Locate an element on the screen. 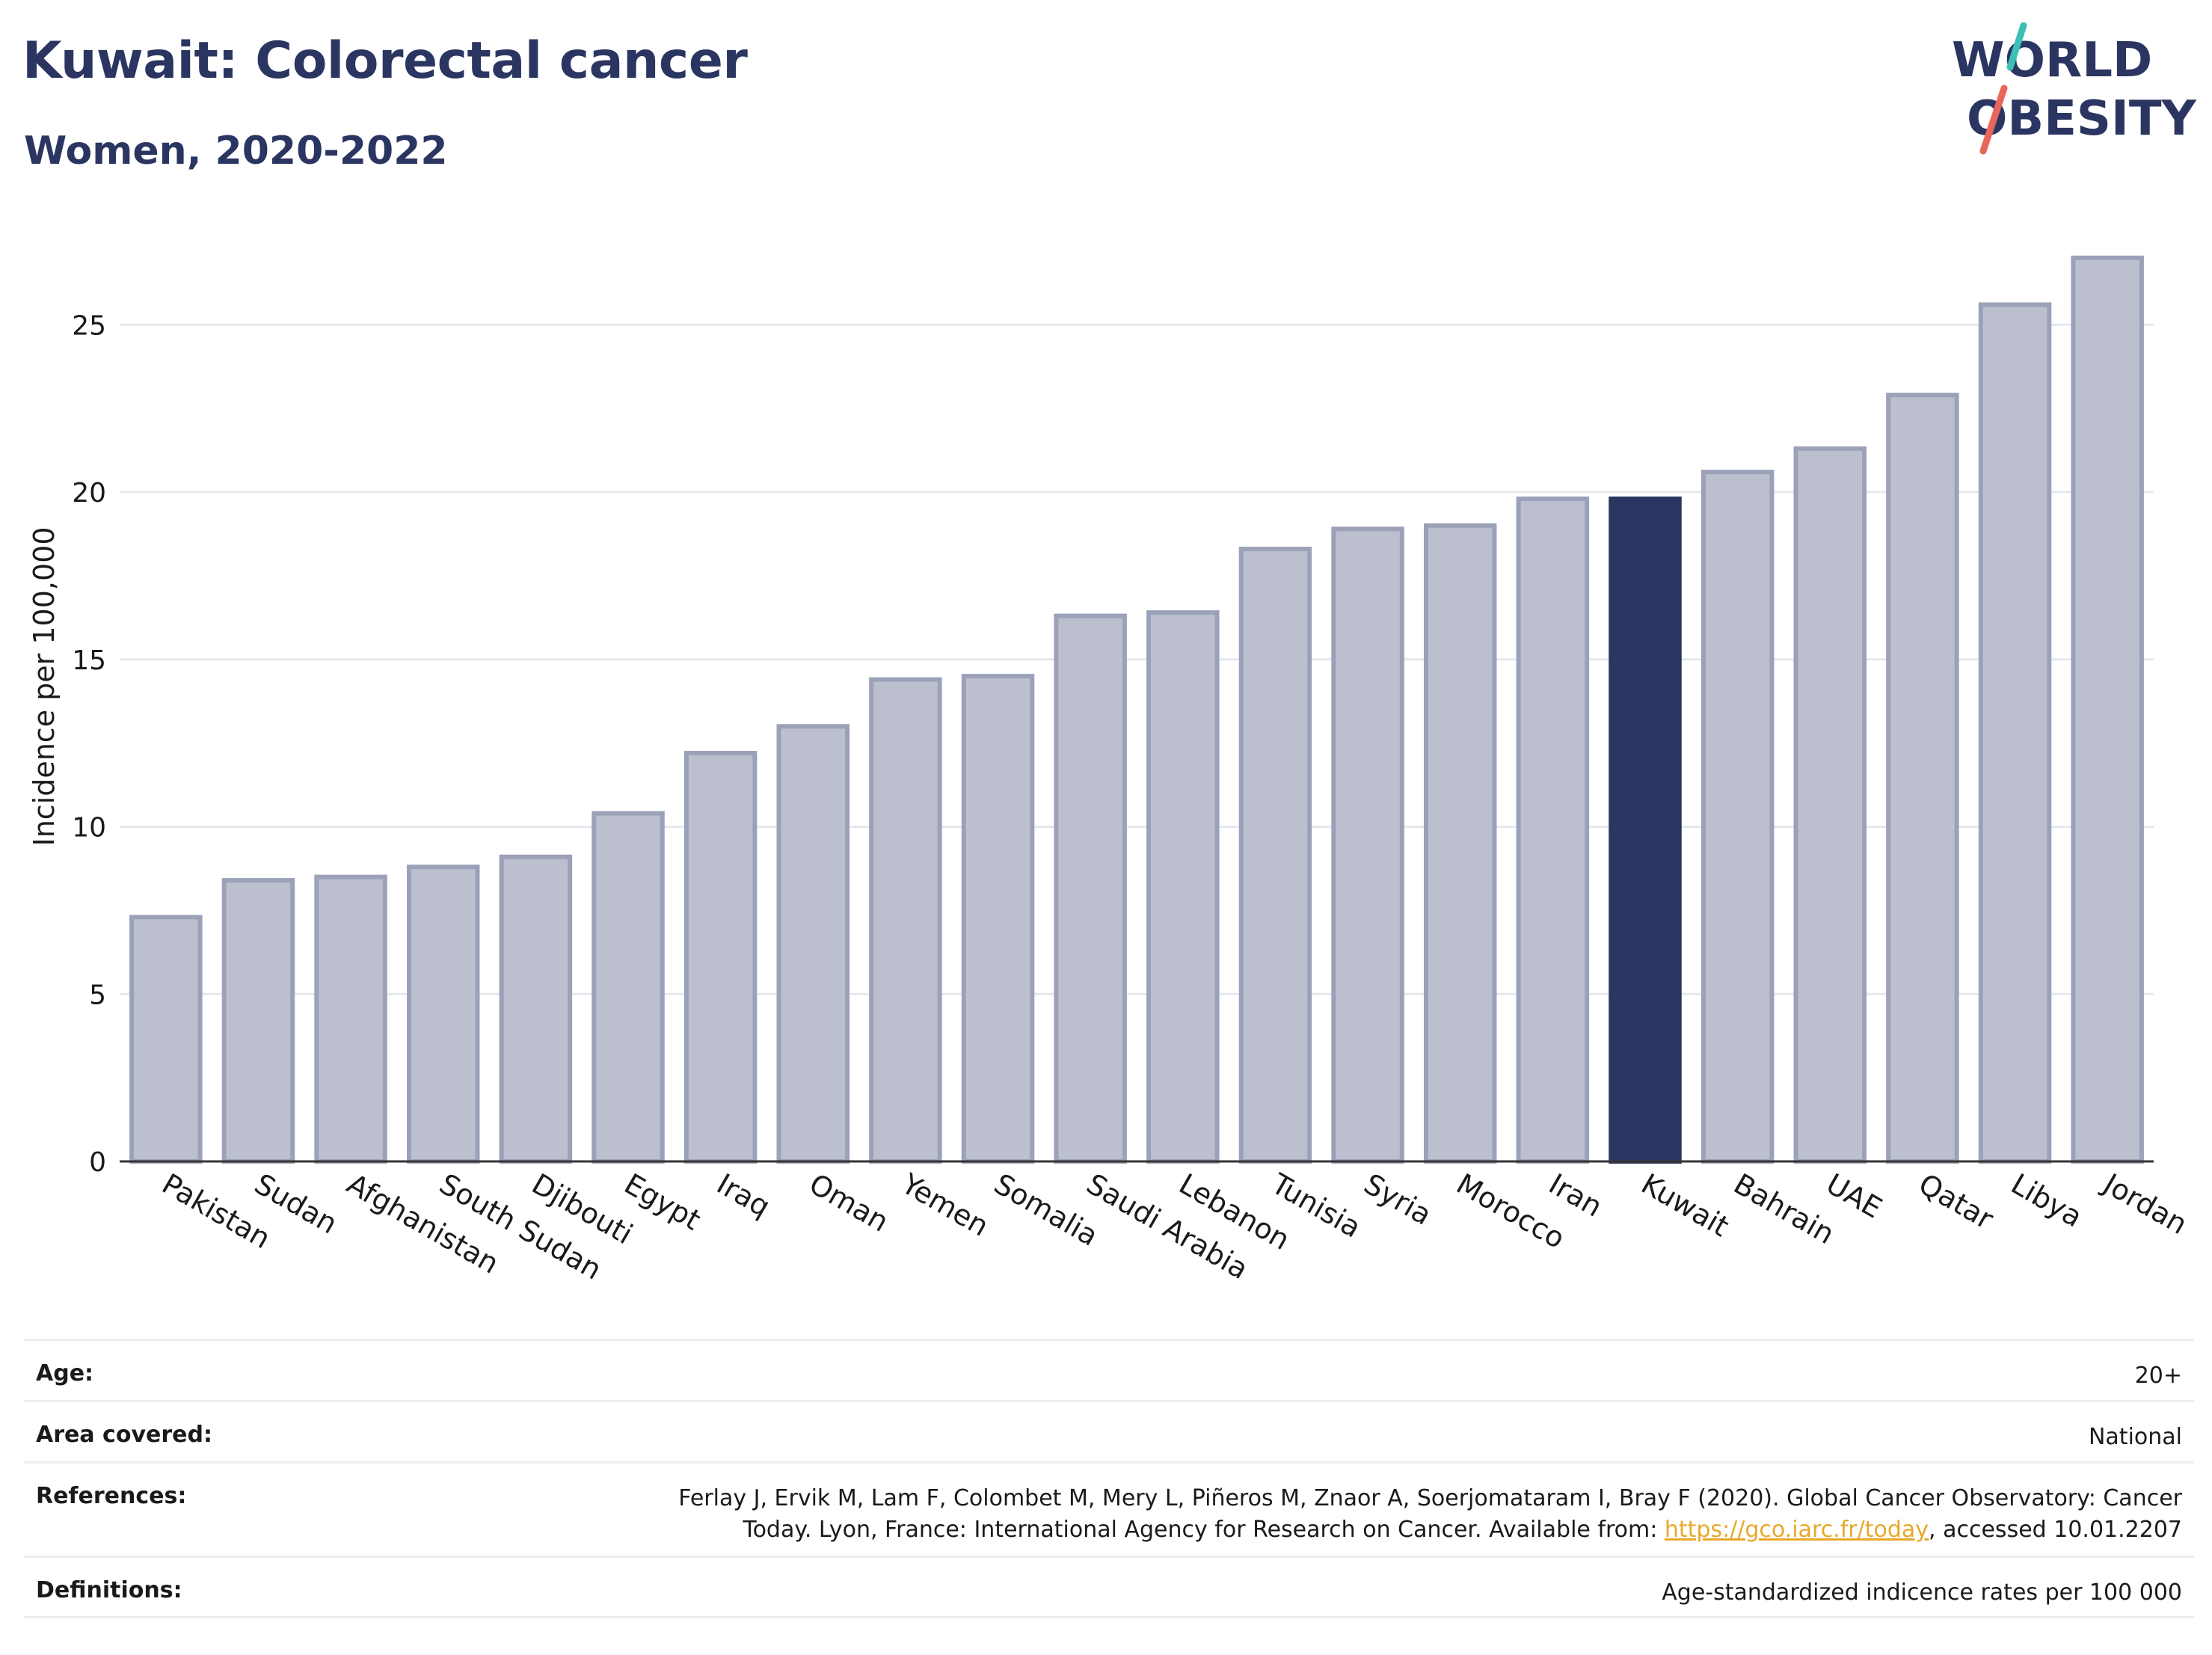 The width and height of the screenshot is (2212, 1655). bar-lebanon is located at coordinates (1183, 887).